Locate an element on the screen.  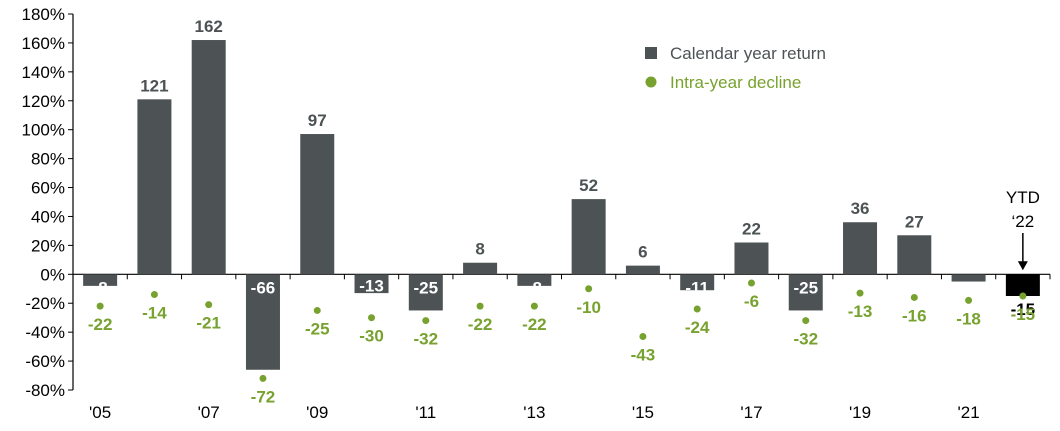
bar-2013 is located at coordinates (534, 280).